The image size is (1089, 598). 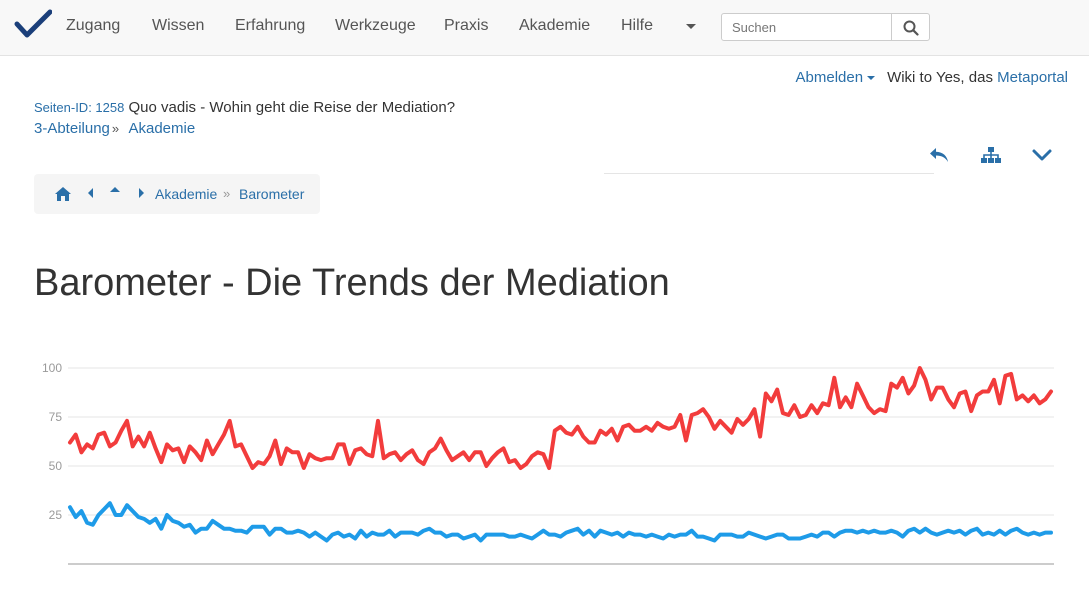 I want to click on y-tick-label-25: 25, so click(x=56, y=515).